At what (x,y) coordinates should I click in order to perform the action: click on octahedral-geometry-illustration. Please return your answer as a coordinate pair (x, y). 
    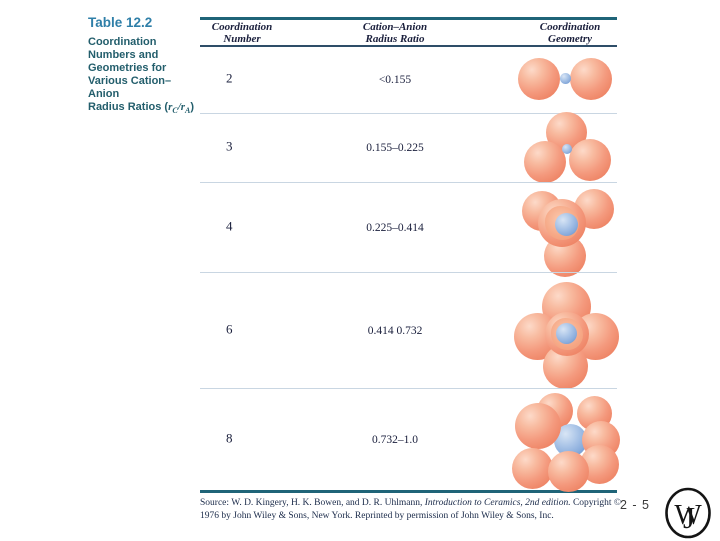
    Looking at the image, I should click on (566, 335).